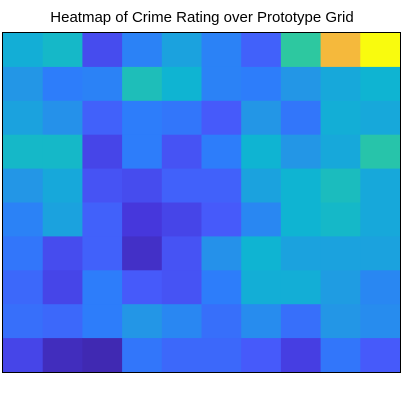  I want to click on heatmap-cell-r4-c6, so click(261, 185).